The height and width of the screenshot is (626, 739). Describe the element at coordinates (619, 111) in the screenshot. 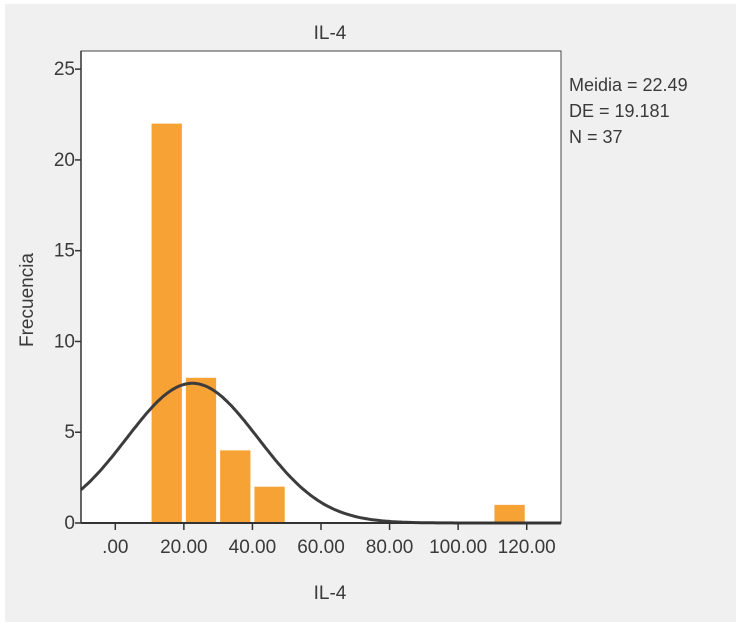

I see `stat-sd: DE = 19.181` at that location.